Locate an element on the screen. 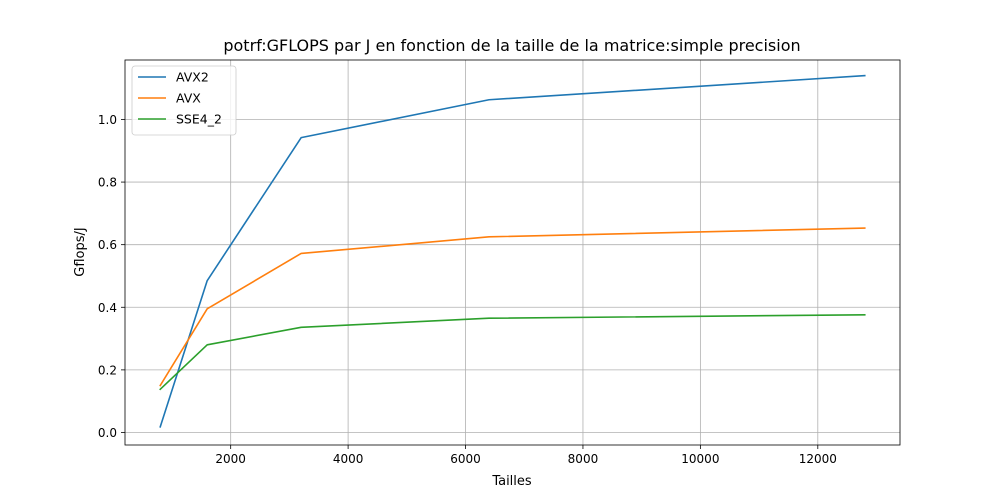  y-tick-label: 0.2 is located at coordinates (107, 370).